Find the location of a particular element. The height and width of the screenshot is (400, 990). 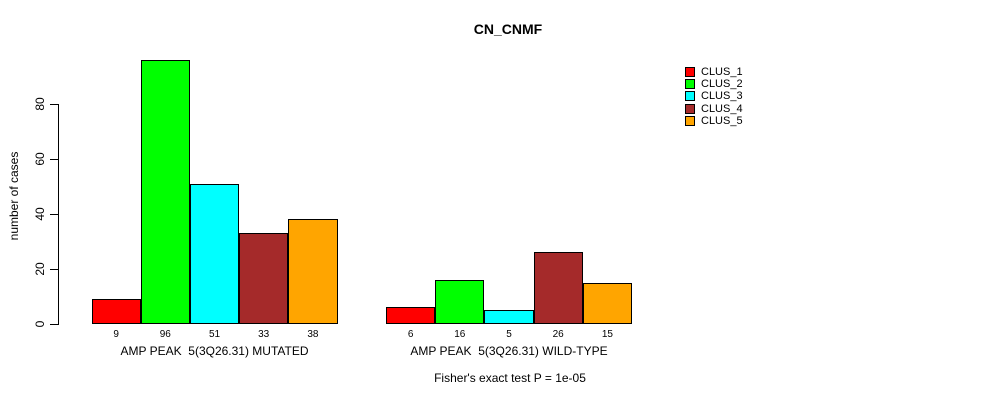

y-tick-label: 20 is located at coordinates (40, 269).